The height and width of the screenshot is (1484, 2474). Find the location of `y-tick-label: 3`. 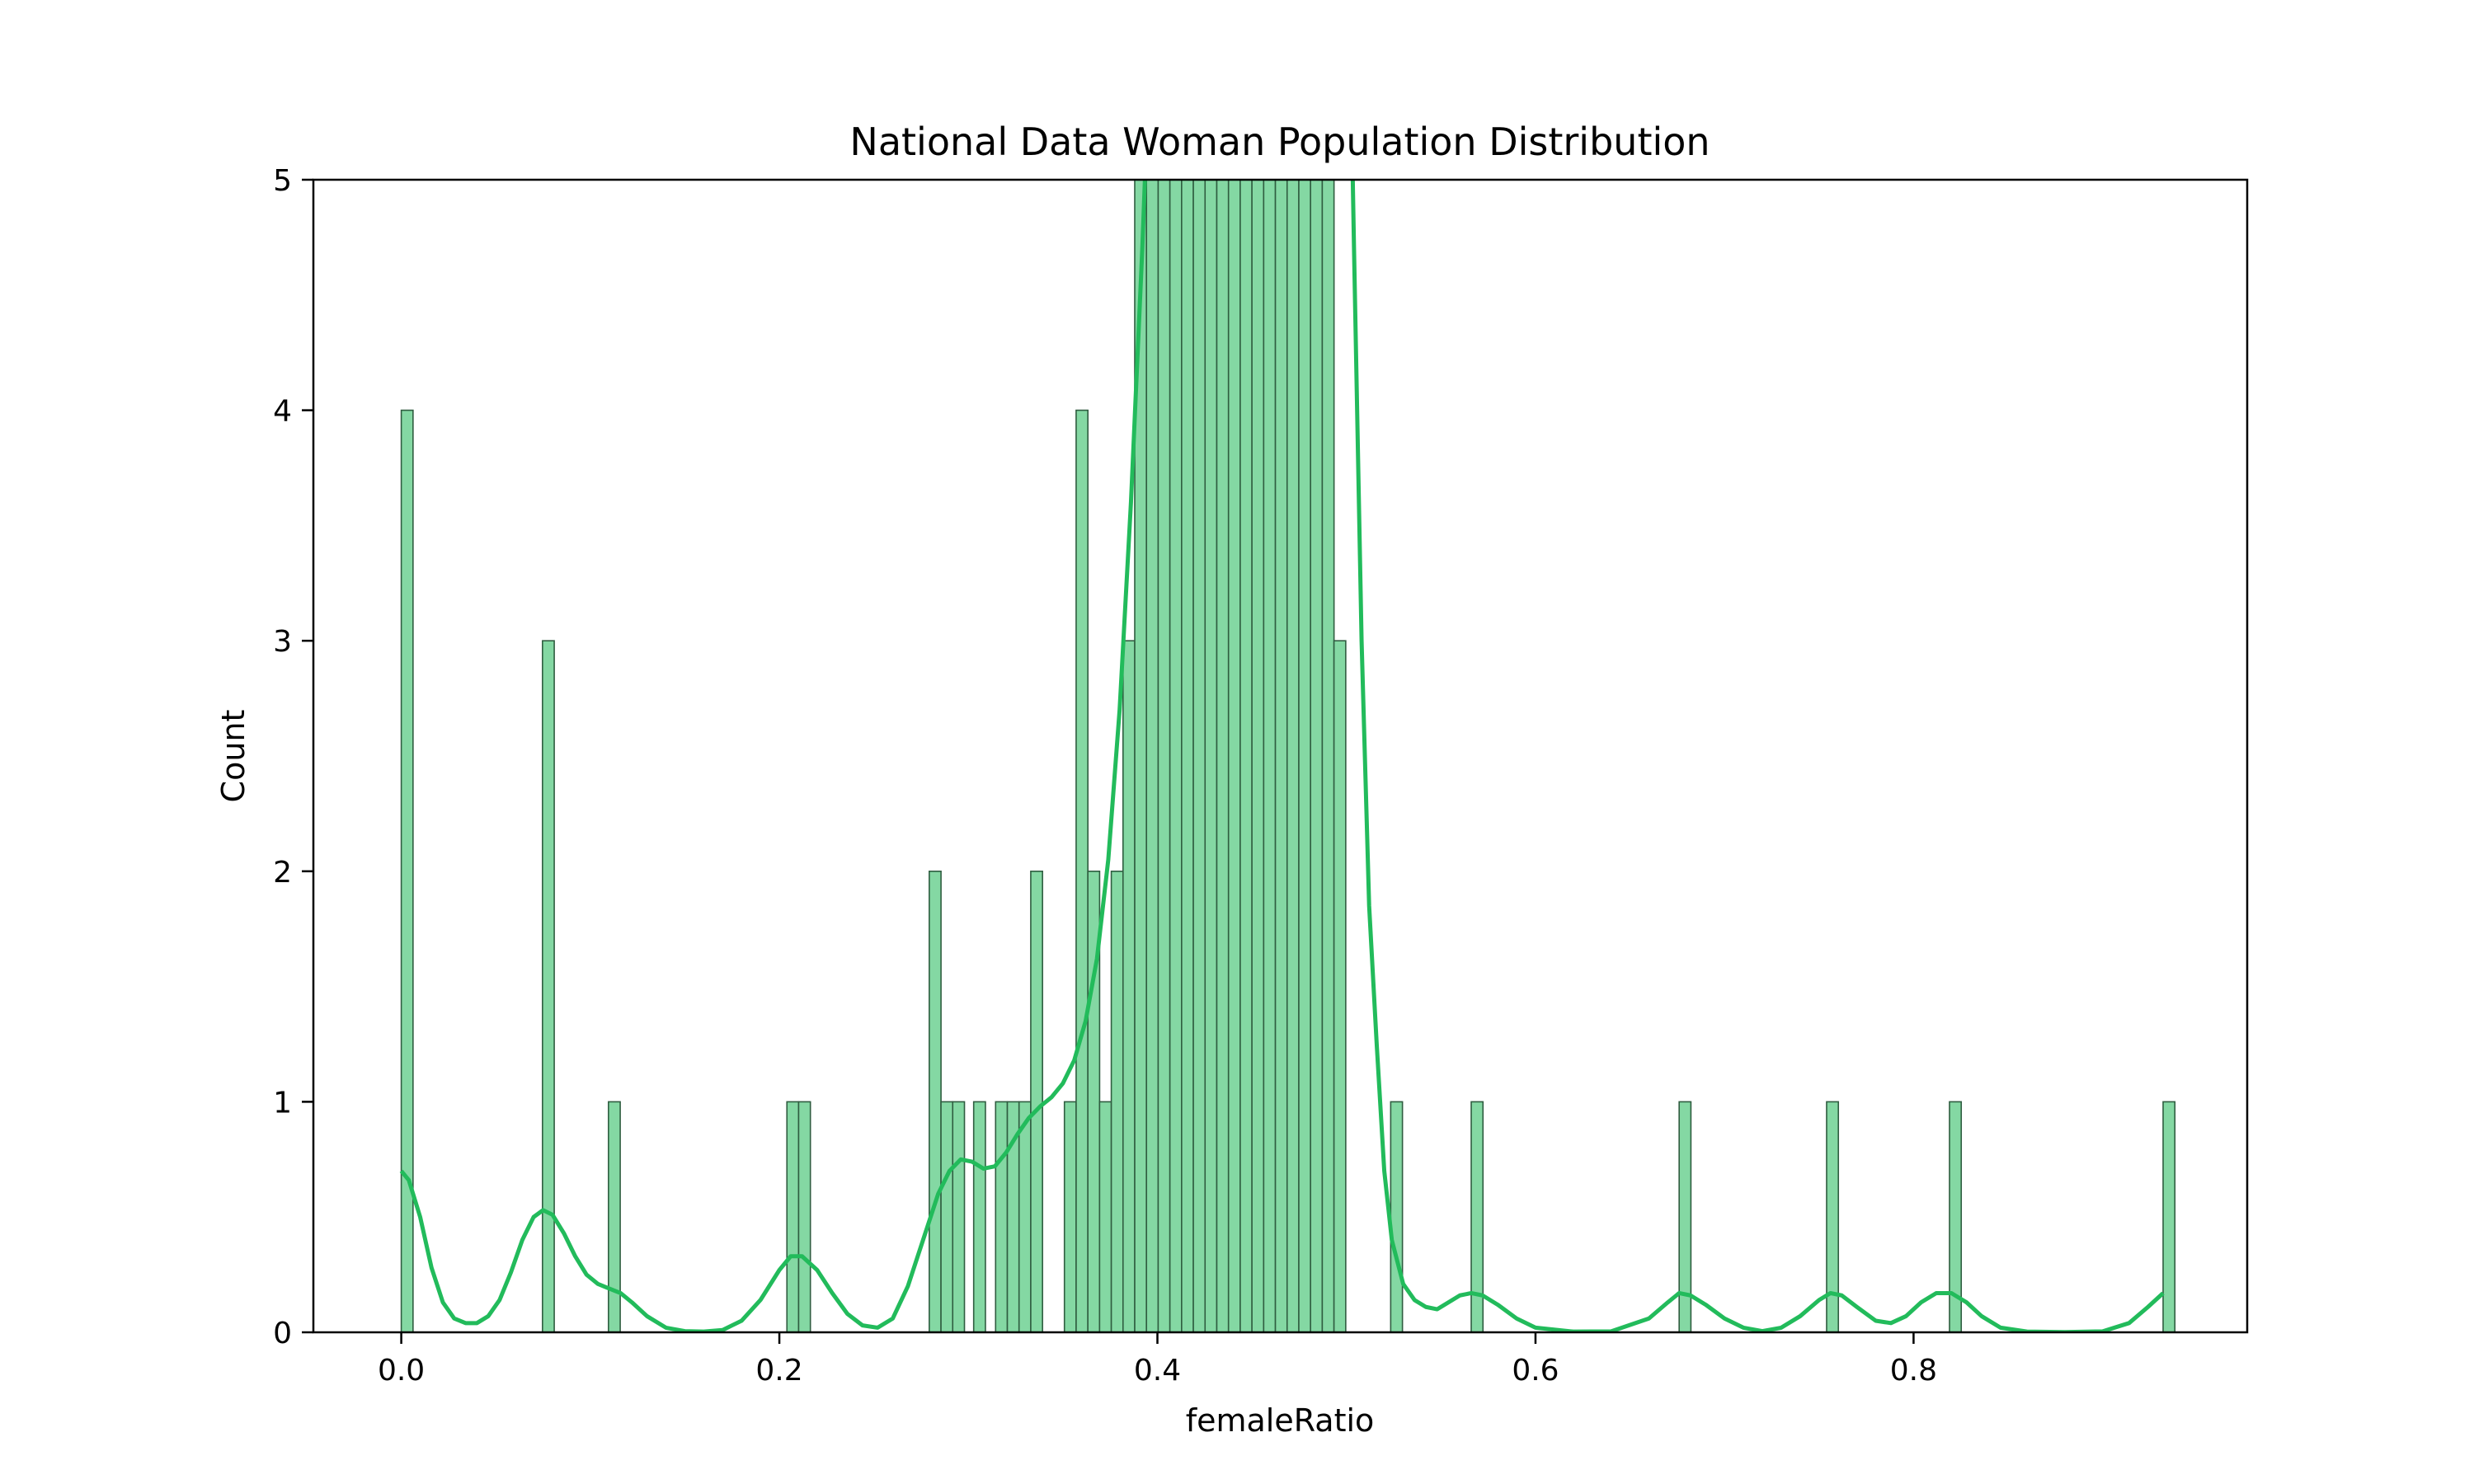

y-tick-label: 3 is located at coordinates (282, 642).